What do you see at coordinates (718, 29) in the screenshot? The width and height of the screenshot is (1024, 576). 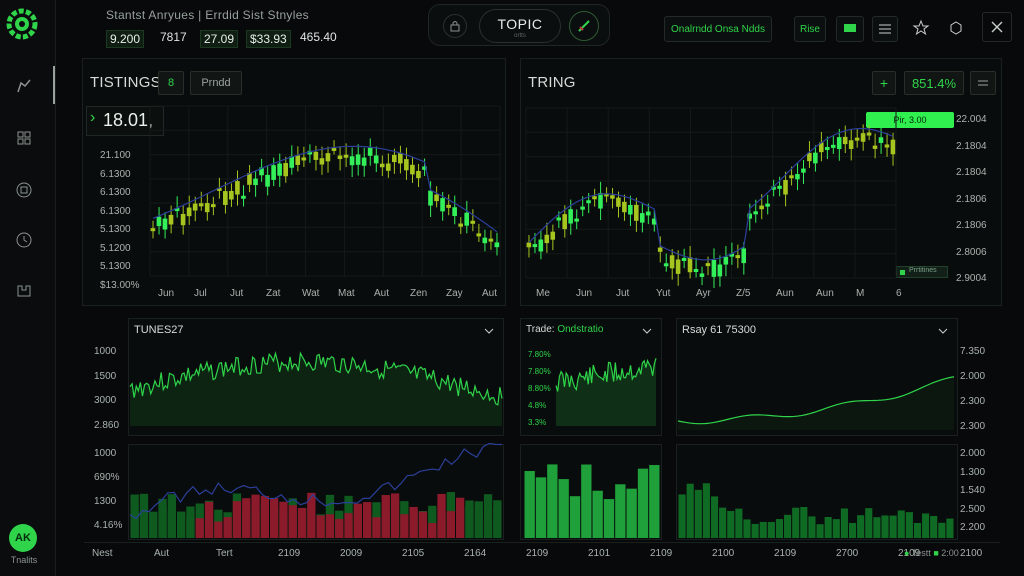 I see `filter-button: Onalrndd Onsa Ndds` at bounding box center [718, 29].